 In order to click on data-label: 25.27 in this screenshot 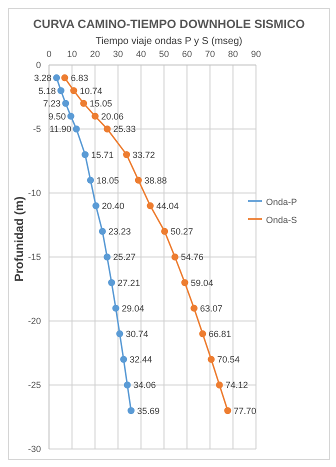, I will do `click(124, 257)`.